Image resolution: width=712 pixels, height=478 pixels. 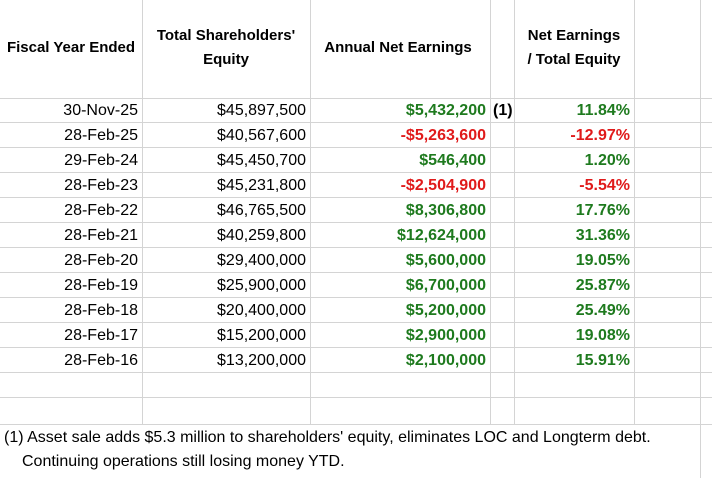 I want to click on row-equity: $45,450,700, so click(x=261, y=160).